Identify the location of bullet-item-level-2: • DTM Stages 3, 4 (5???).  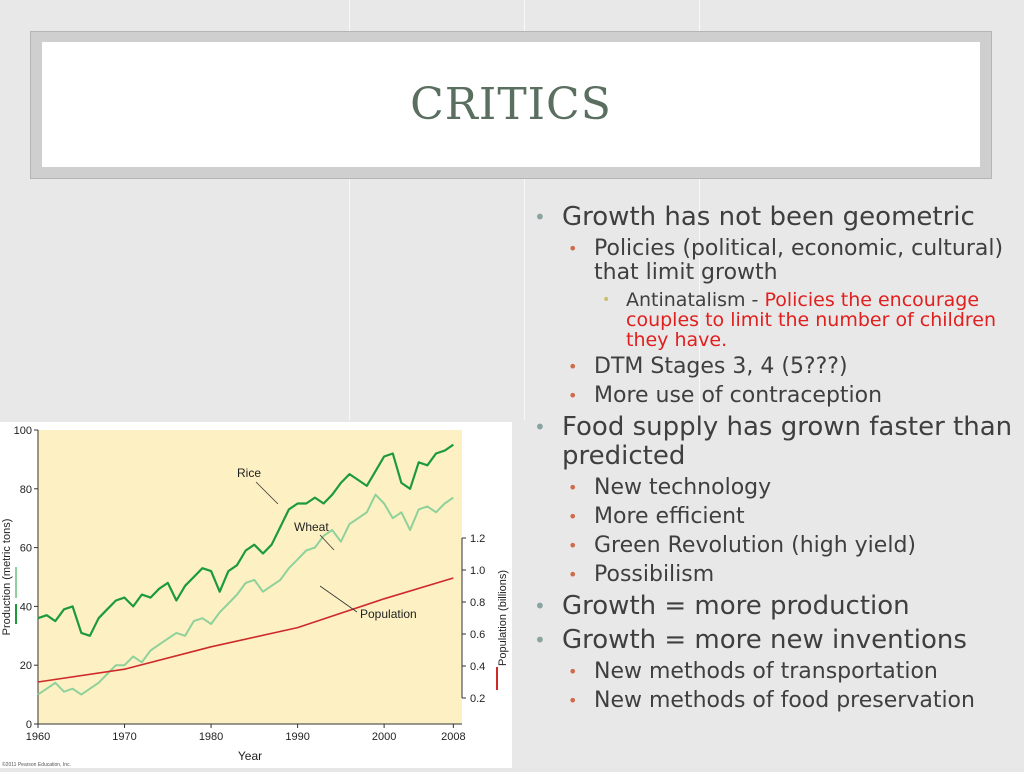
(774, 367).